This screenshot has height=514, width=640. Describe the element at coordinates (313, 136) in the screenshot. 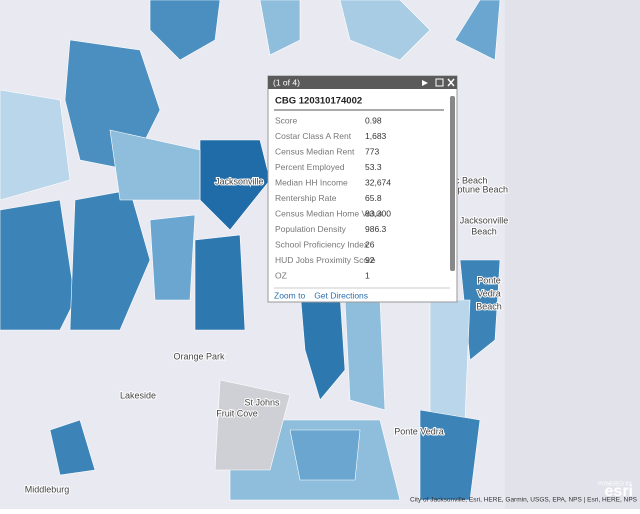

I see `field-label: Costar Class A Rent` at that location.